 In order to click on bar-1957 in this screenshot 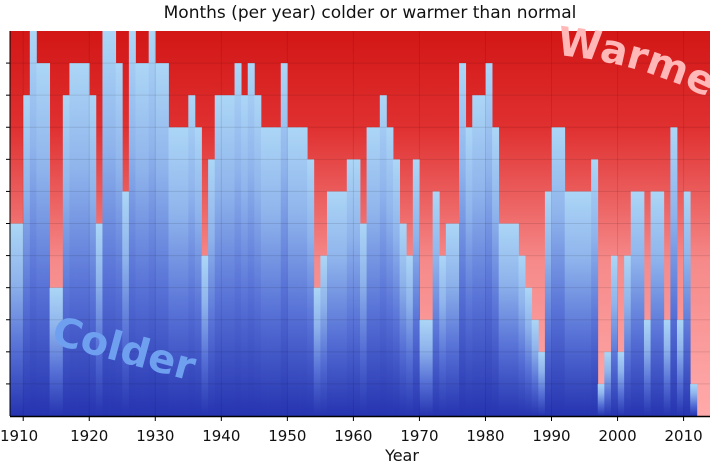, I will do `click(337, 303)`.